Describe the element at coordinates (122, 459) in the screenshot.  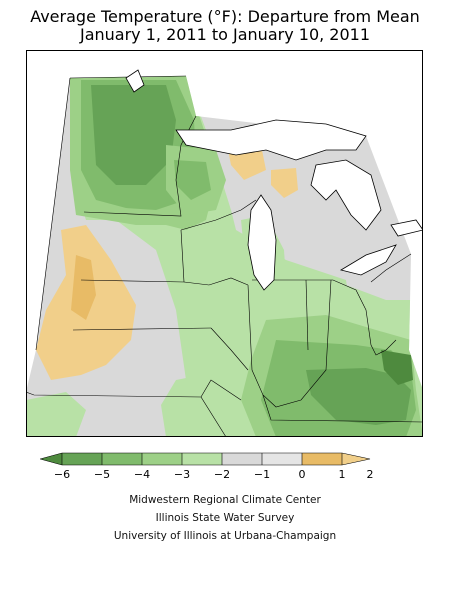
I see `legend-swatch-minus4-minus3` at that location.